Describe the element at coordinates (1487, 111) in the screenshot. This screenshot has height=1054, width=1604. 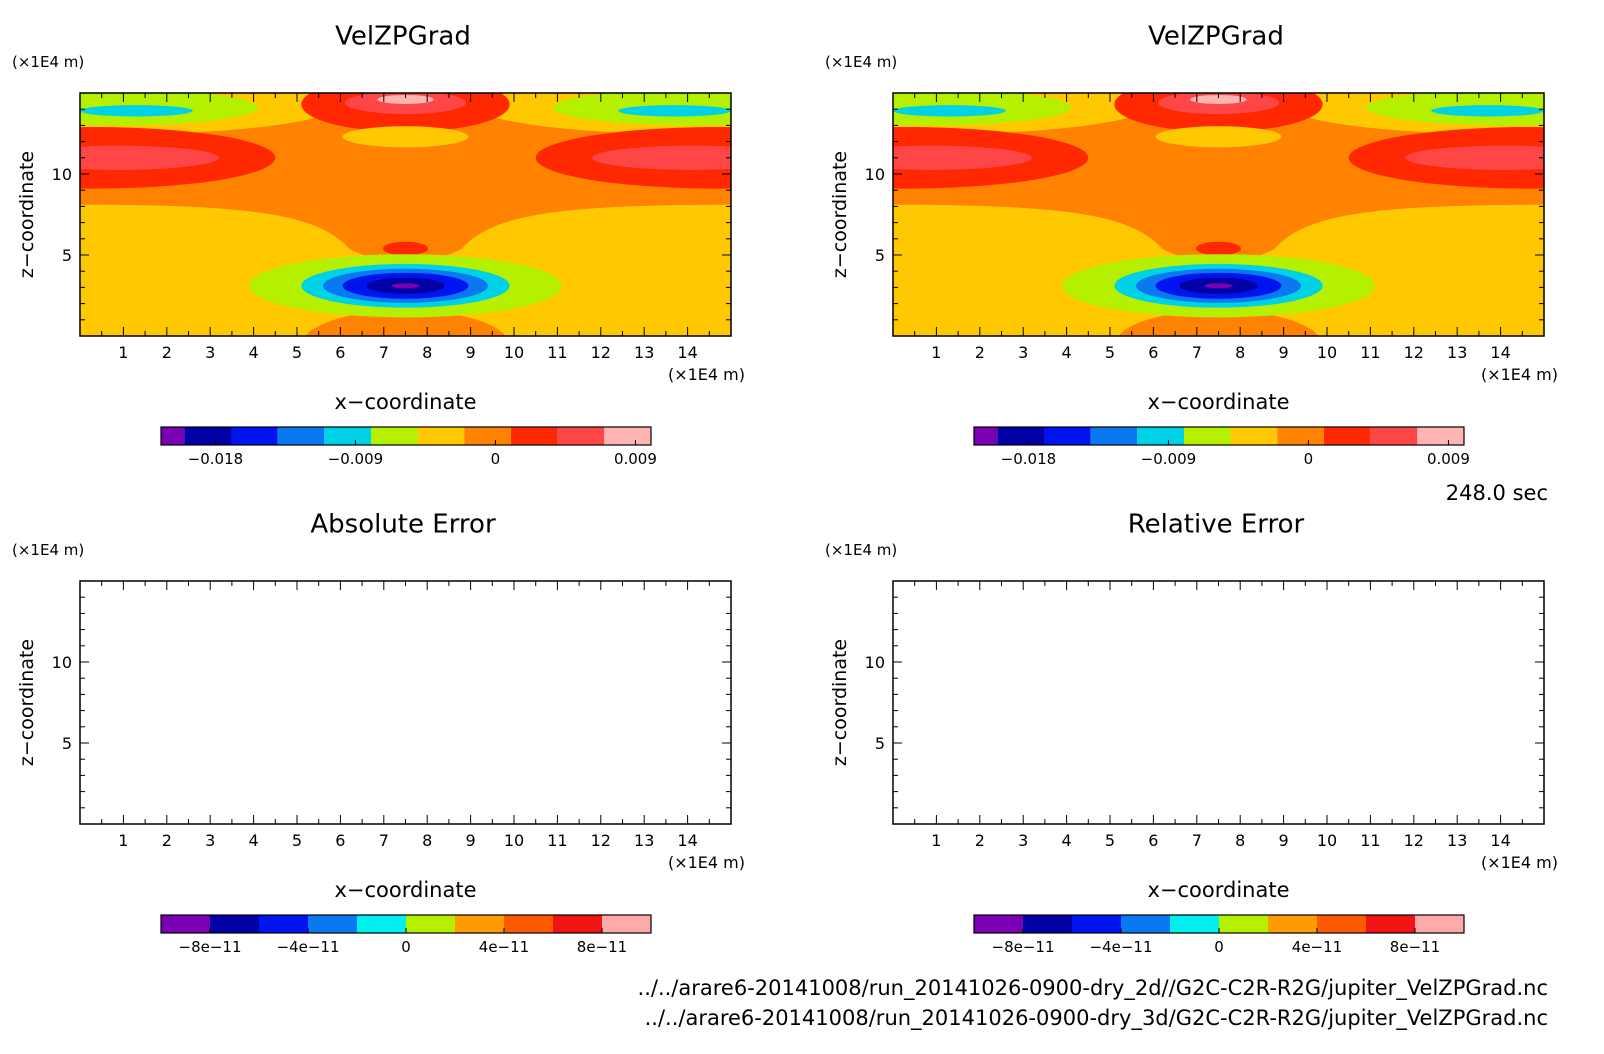
I see `lobe-upper-right-cyan` at that location.